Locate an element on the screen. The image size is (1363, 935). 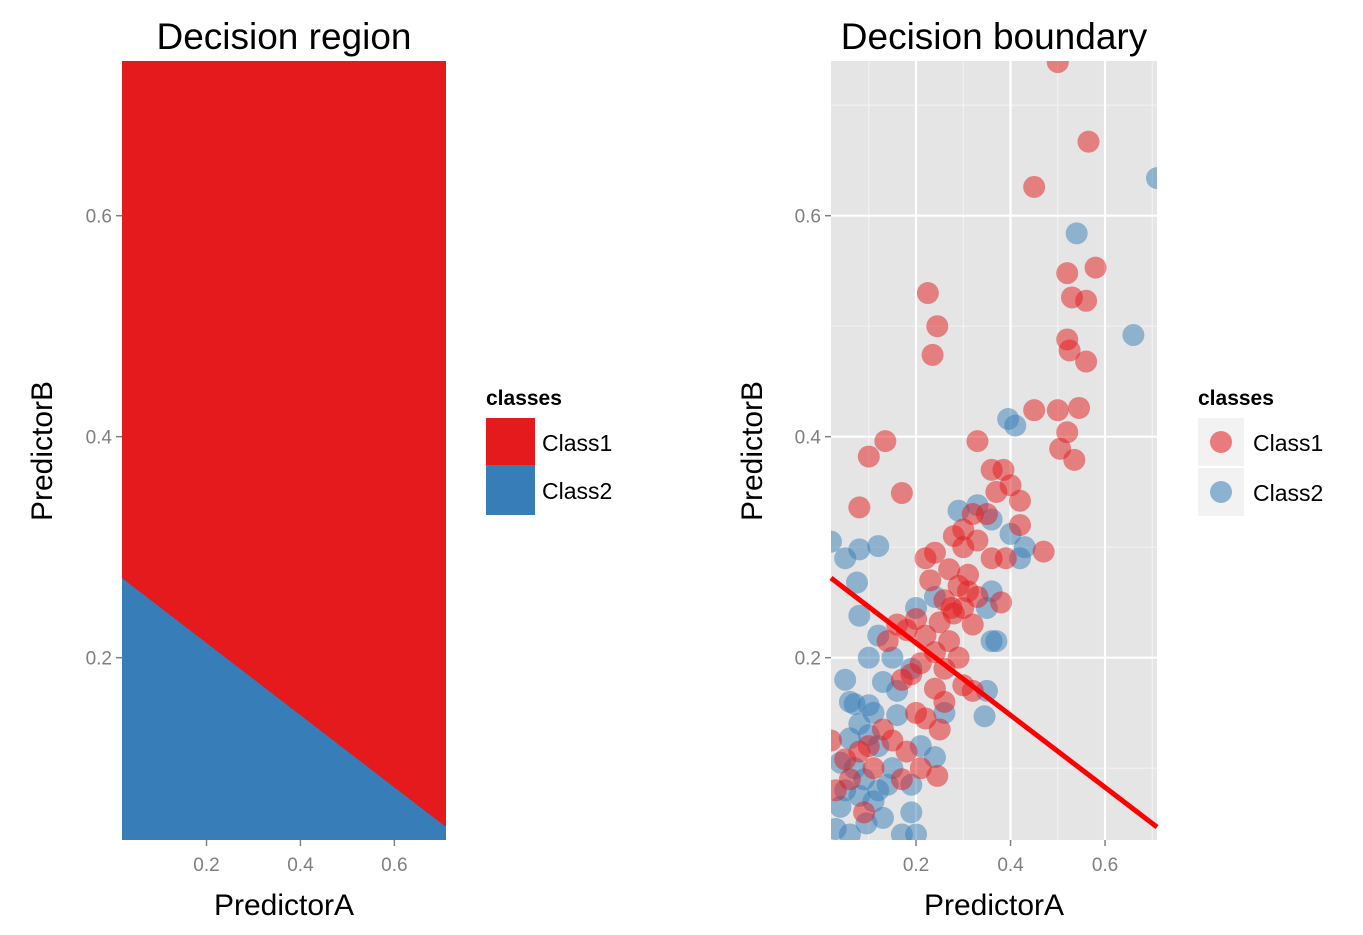
legend-marker-class2 is located at coordinates (1221, 492).